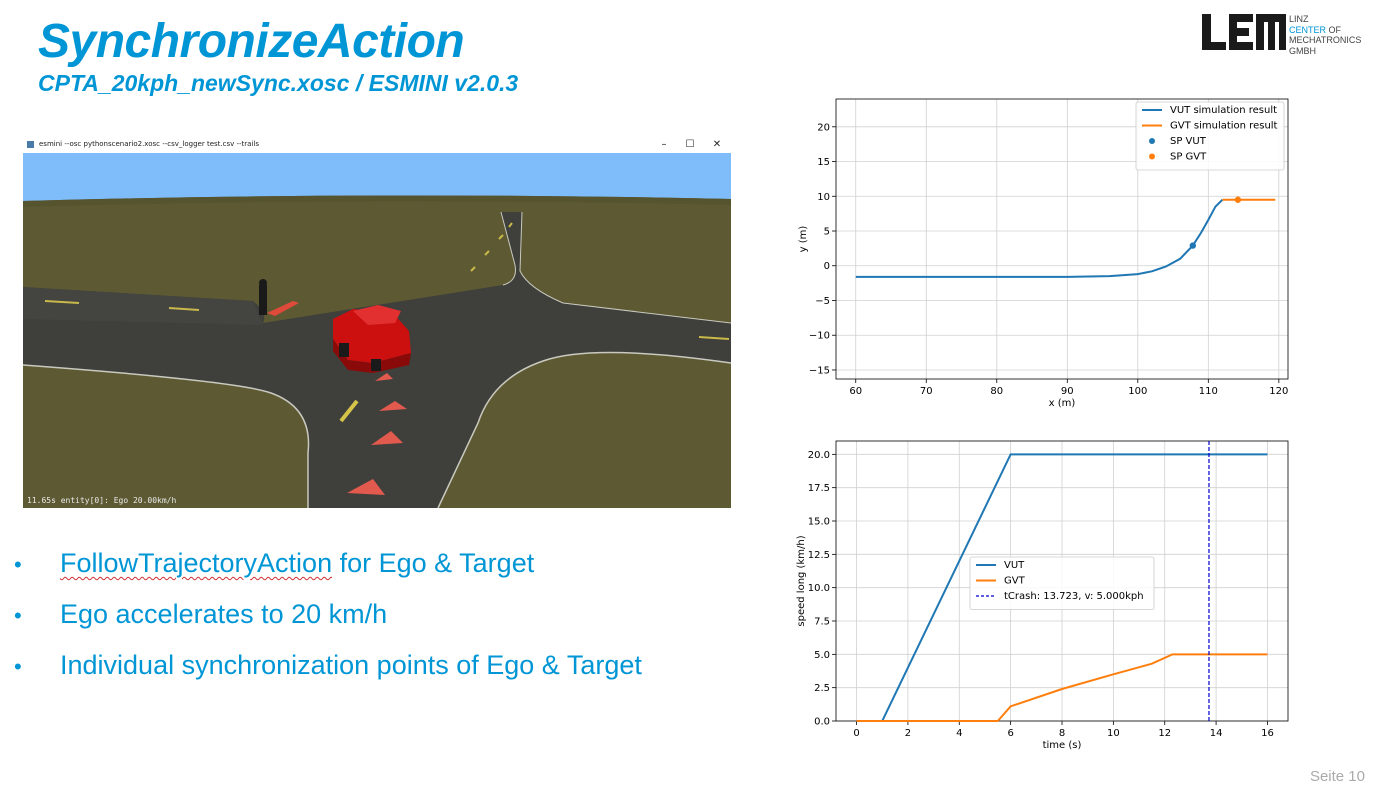 The width and height of the screenshot is (1397, 792). Describe the element at coordinates (717, 144) in the screenshot. I see `close-icon: ✕` at that location.